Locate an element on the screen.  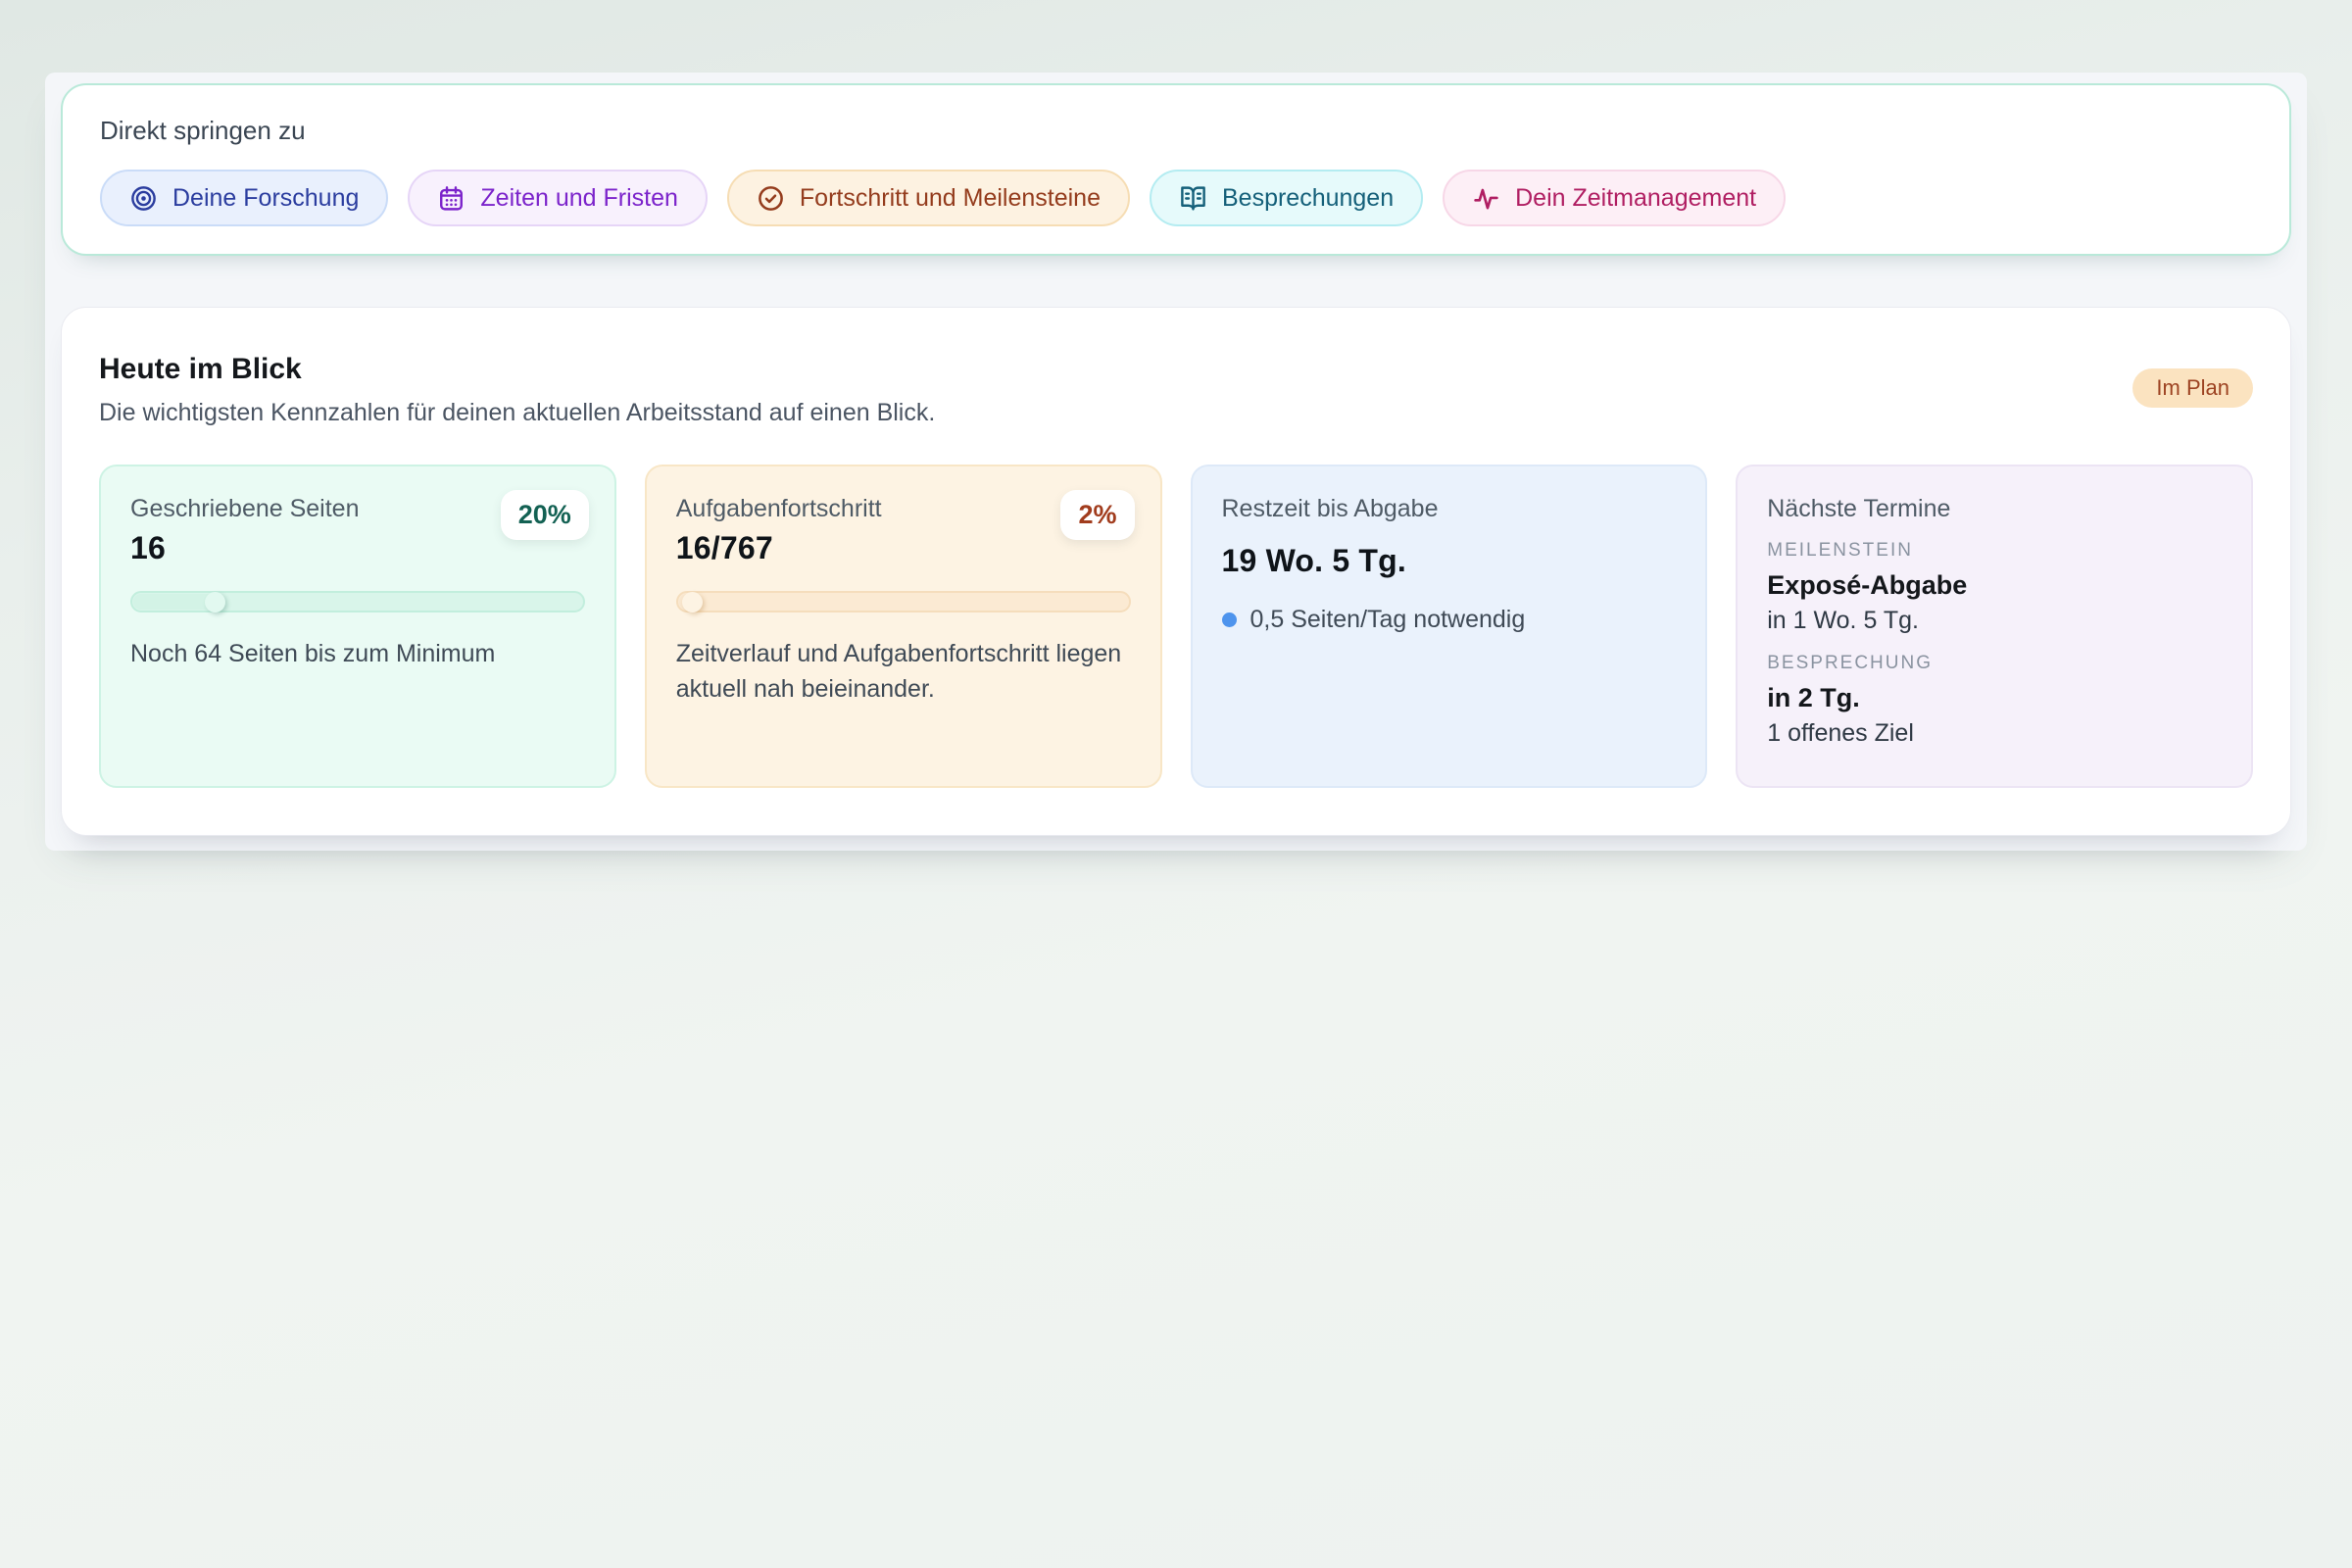
stat-label: Nächste Termine is located at coordinates (1859, 508).